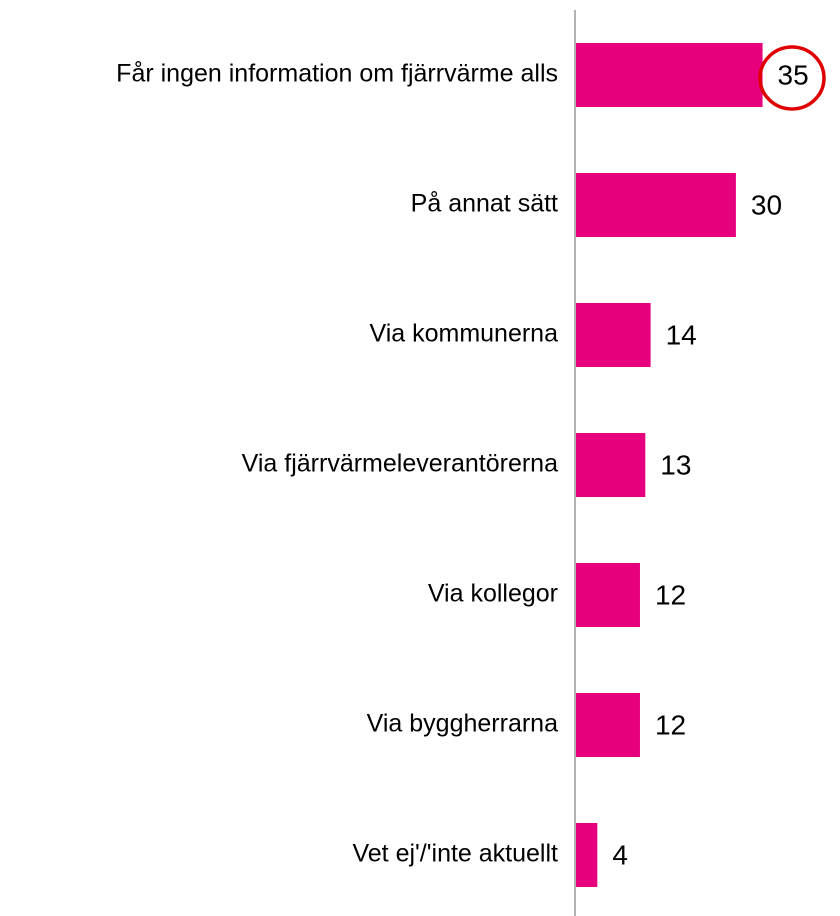 This screenshot has width=840, height=916. Describe the element at coordinates (493, 594) in the screenshot. I see `category-label: Via kollegor` at that location.